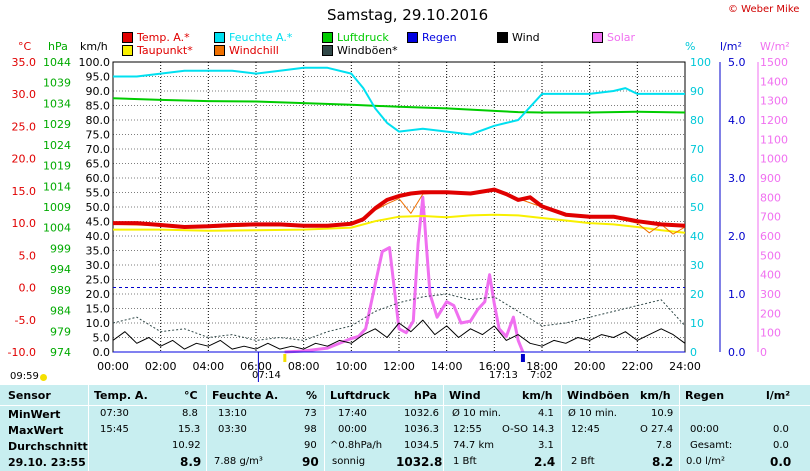 This screenshot has height=471, width=810. Describe the element at coordinates (98, 149) in the screenshot. I see `tick-label-wind: 70.0` at that location.